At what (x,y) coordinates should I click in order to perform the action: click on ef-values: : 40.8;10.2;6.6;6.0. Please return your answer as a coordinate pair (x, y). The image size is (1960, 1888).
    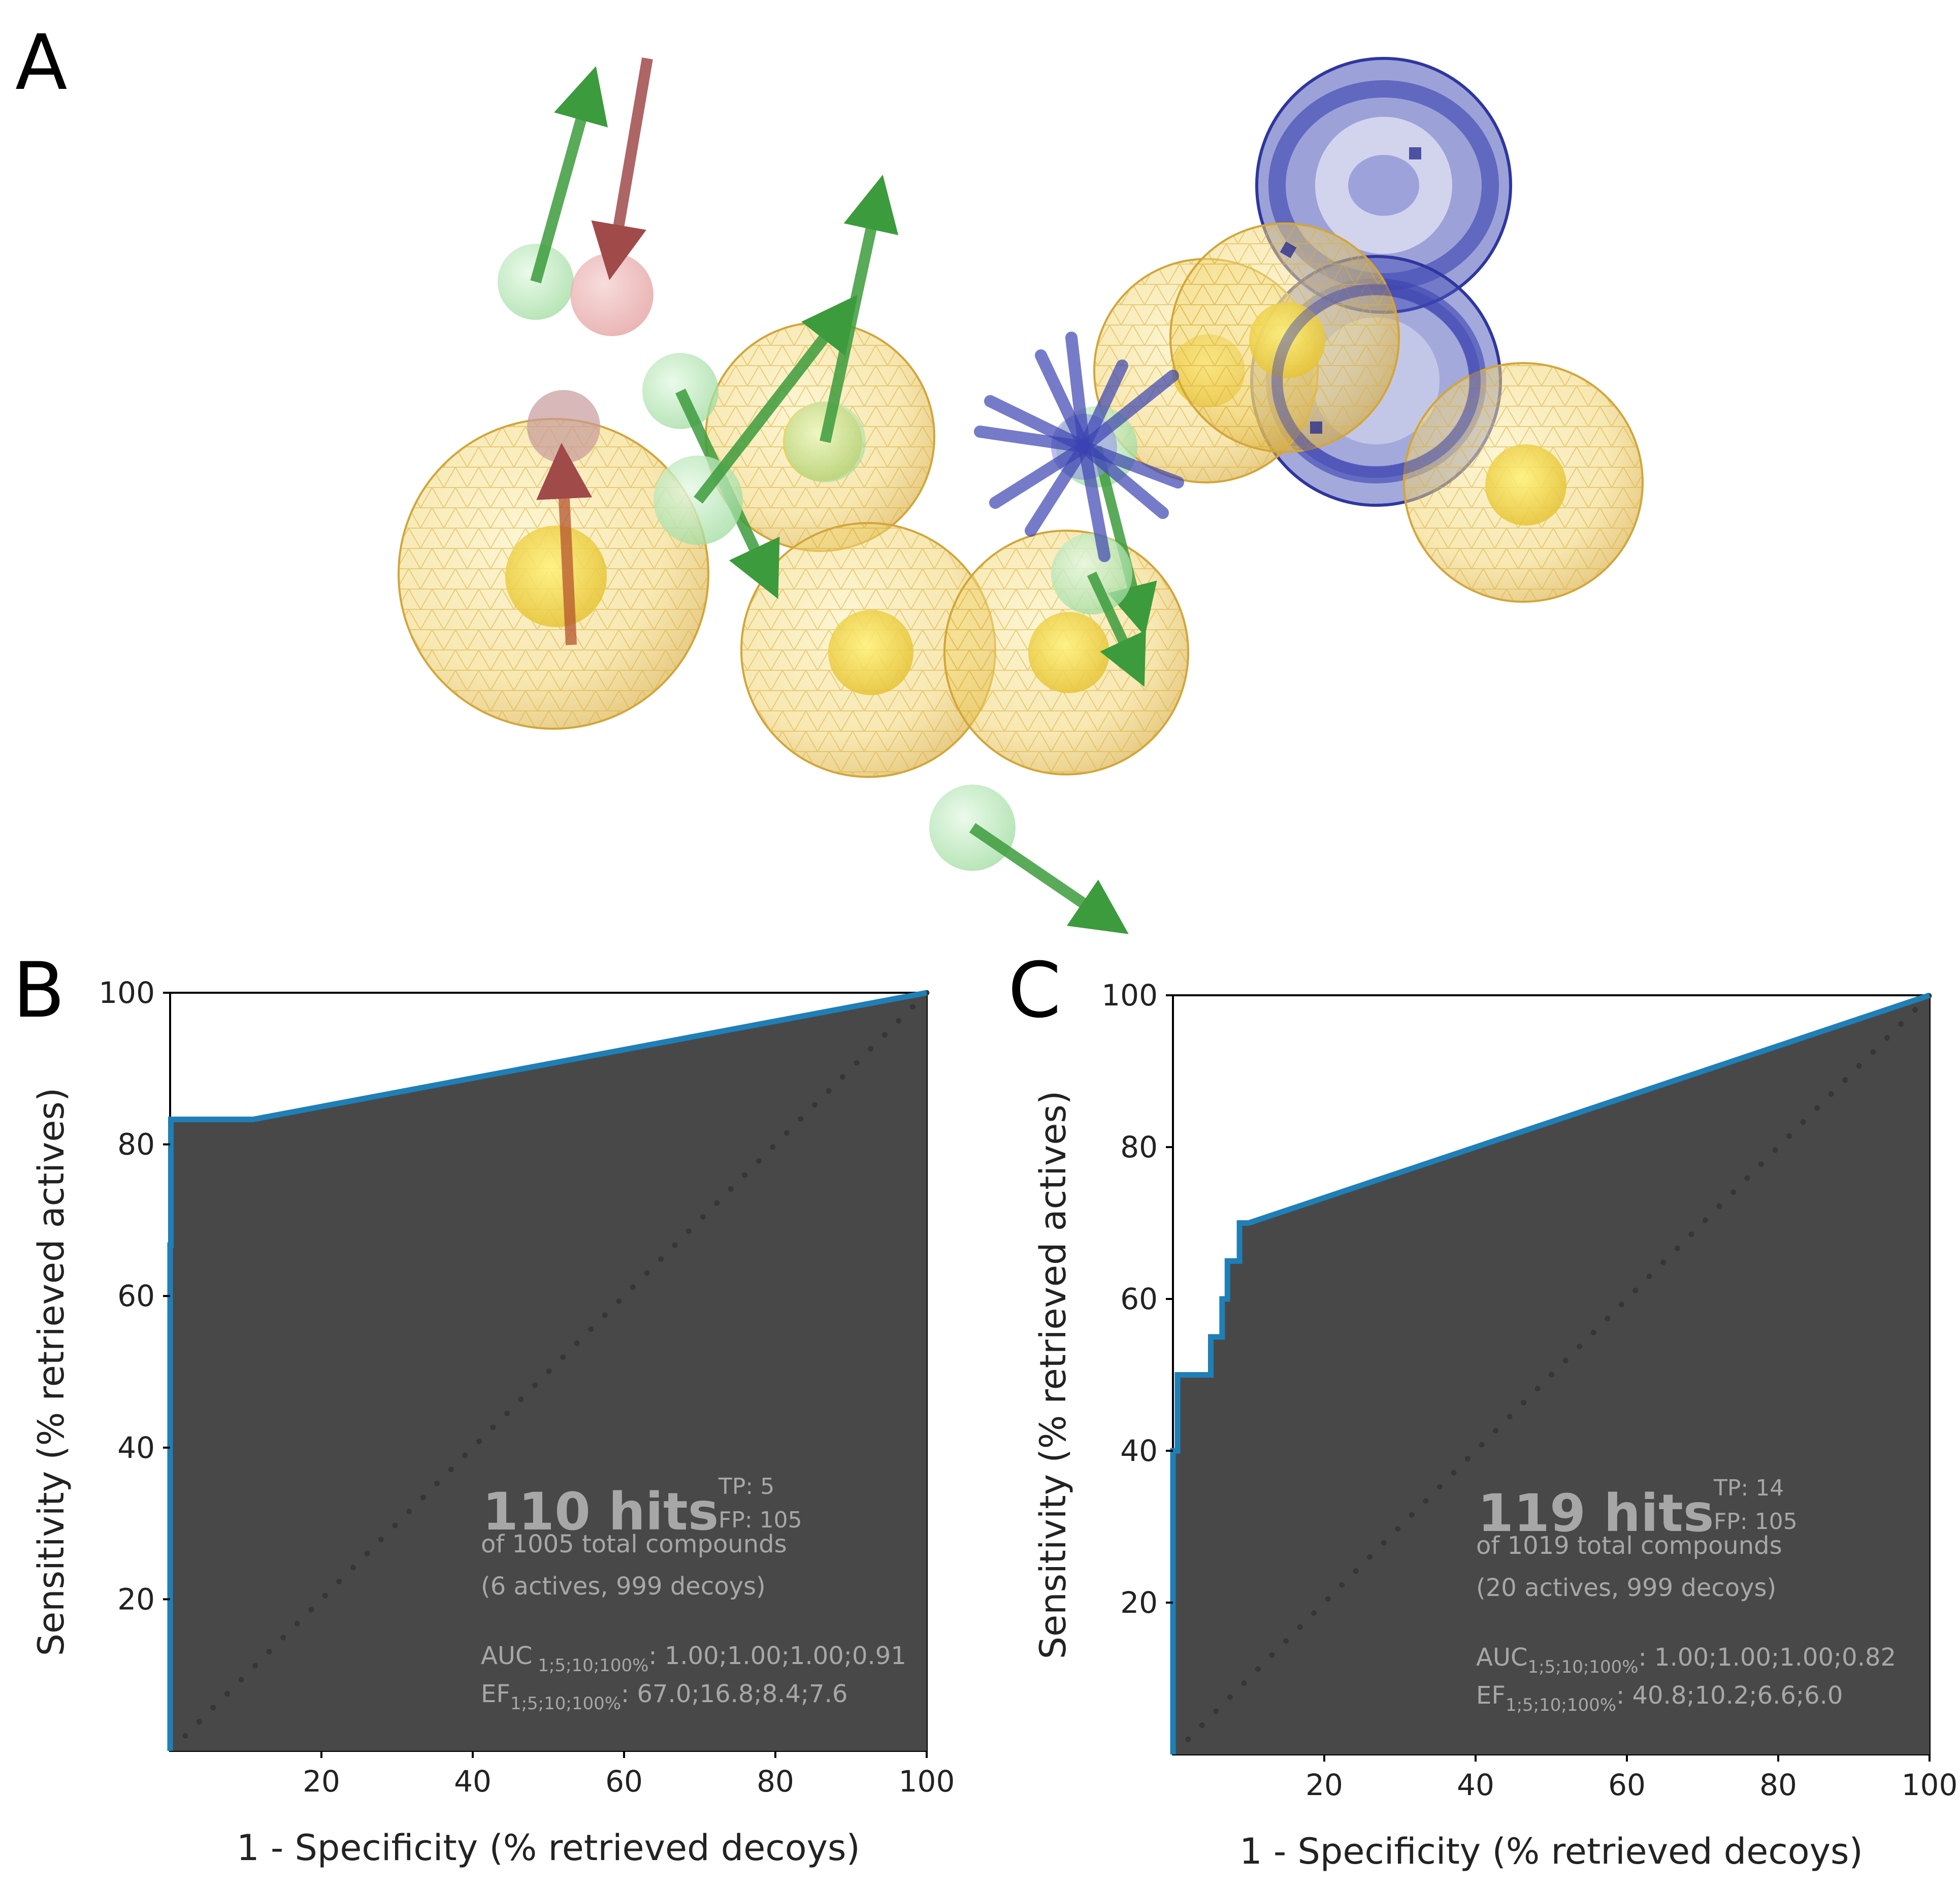
    Looking at the image, I should click on (1730, 1695).